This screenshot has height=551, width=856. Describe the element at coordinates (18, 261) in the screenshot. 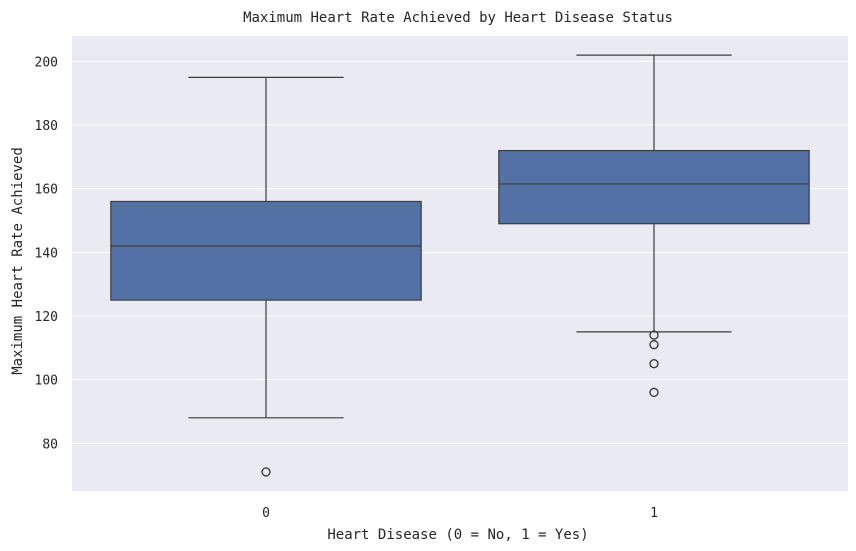

I see `y-axis-label: Maximum Heart Rate Achieved` at that location.